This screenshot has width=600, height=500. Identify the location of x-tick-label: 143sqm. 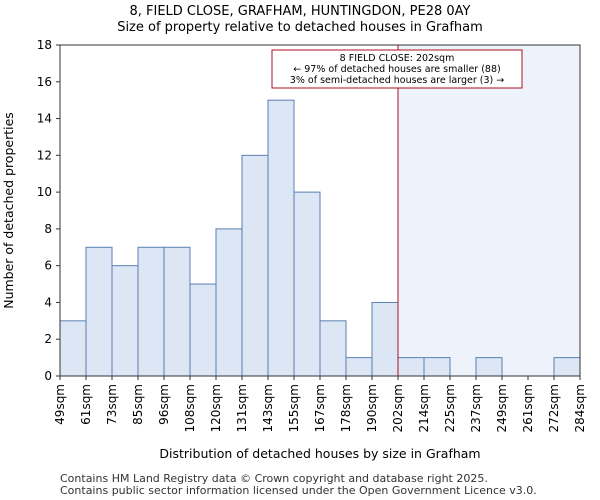
(268, 408).